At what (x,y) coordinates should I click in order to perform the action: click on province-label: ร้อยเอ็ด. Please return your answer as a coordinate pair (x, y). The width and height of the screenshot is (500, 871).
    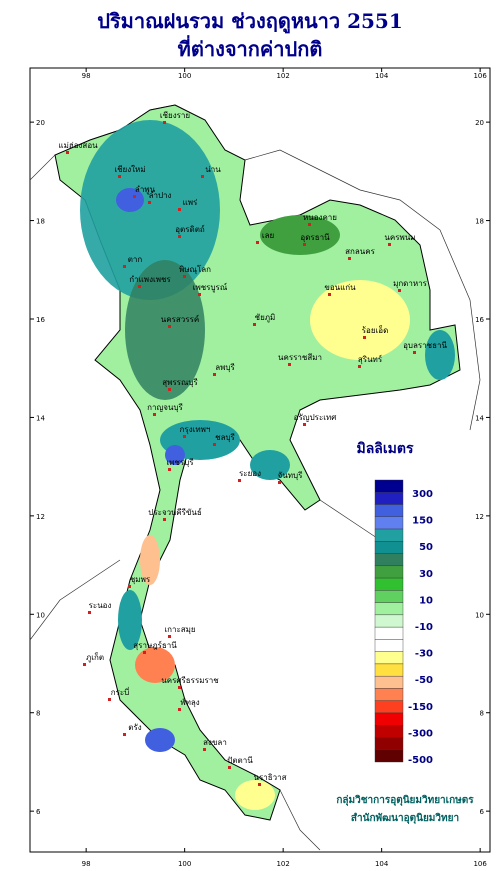
    Looking at the image, I should click on (375, 330).